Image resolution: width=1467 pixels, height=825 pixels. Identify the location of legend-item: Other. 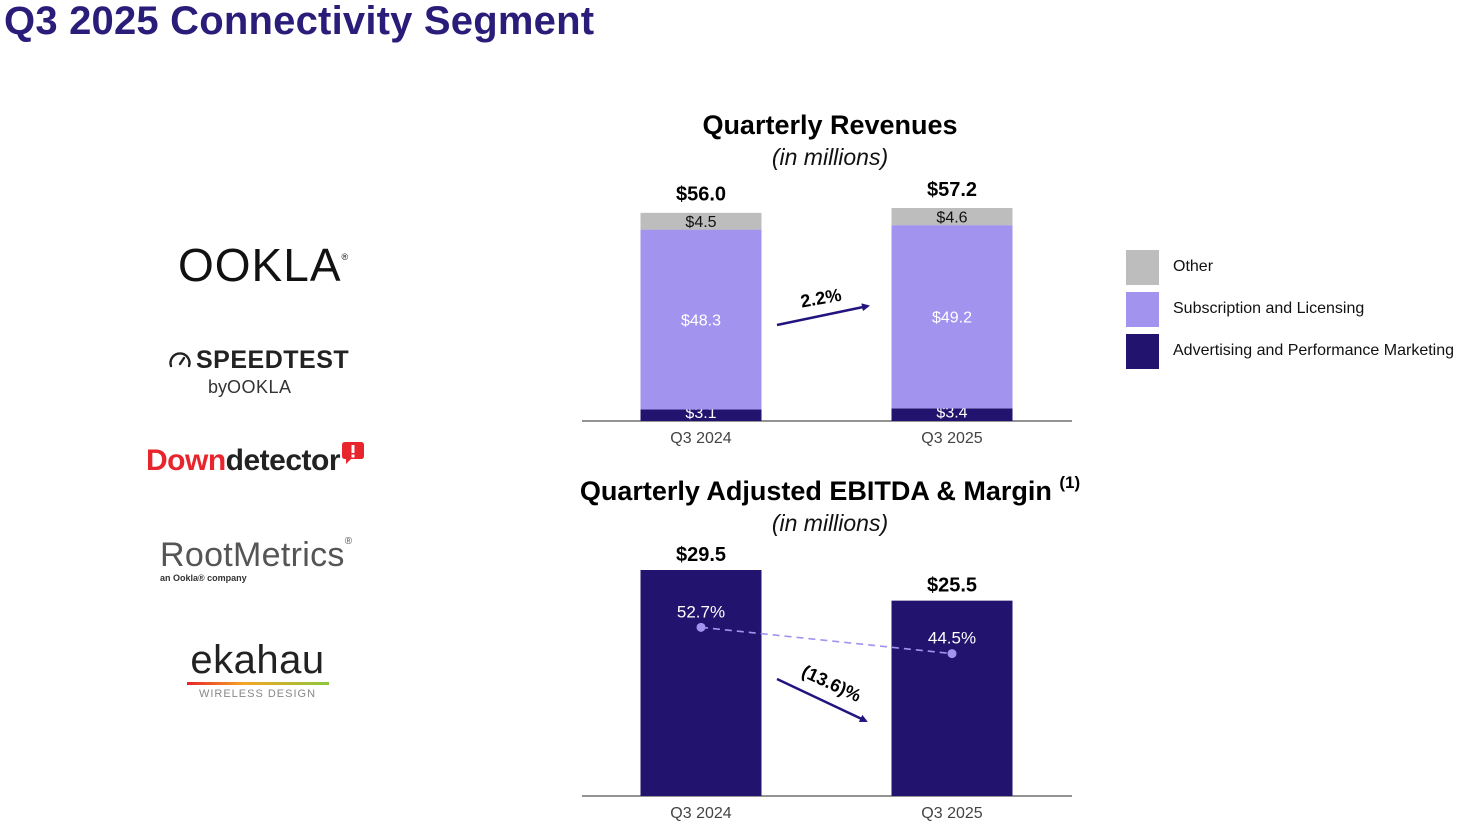
(1290, 267).